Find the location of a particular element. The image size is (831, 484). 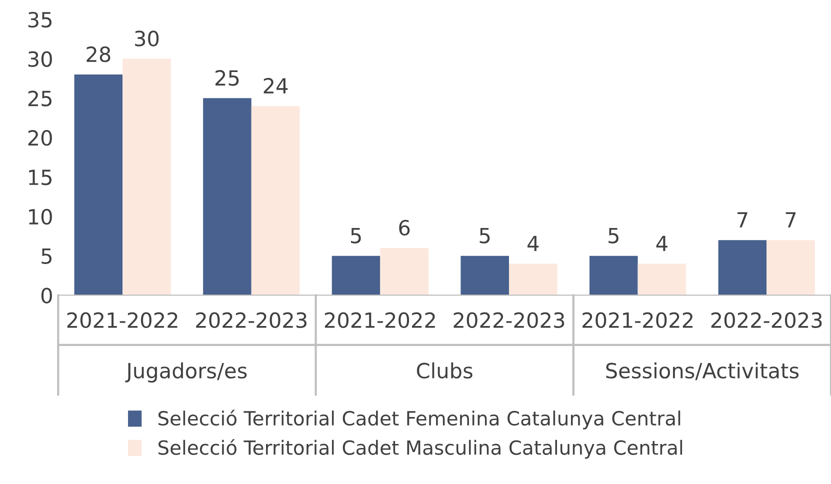

text: Clubs is located at coordinates (444, 370).